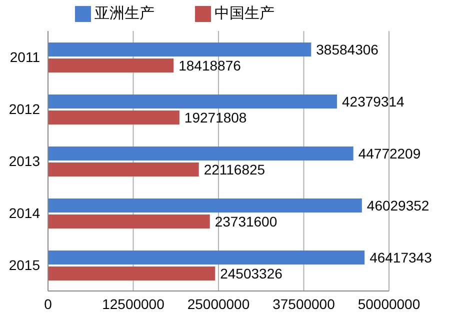 This screenshot has width=459, height=325. What do you see at coordinates (373, 101) in the screenshot?
I see `data-label: 42379314` at bounding box center [373, 101].